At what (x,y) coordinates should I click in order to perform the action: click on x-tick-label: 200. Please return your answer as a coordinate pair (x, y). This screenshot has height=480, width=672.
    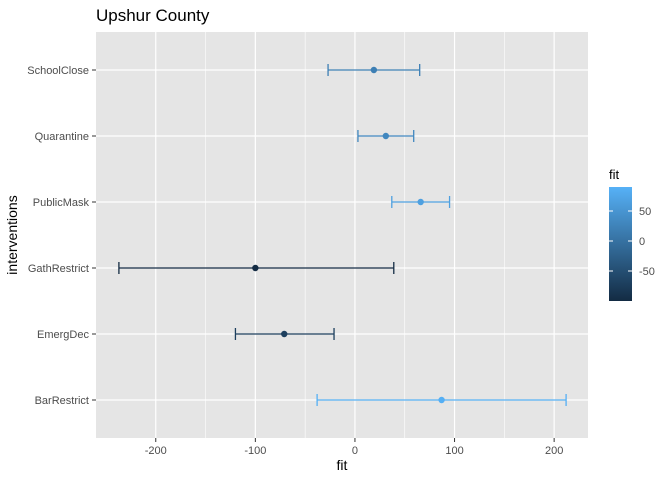
    Looking at the image, I should click on (554, 451).